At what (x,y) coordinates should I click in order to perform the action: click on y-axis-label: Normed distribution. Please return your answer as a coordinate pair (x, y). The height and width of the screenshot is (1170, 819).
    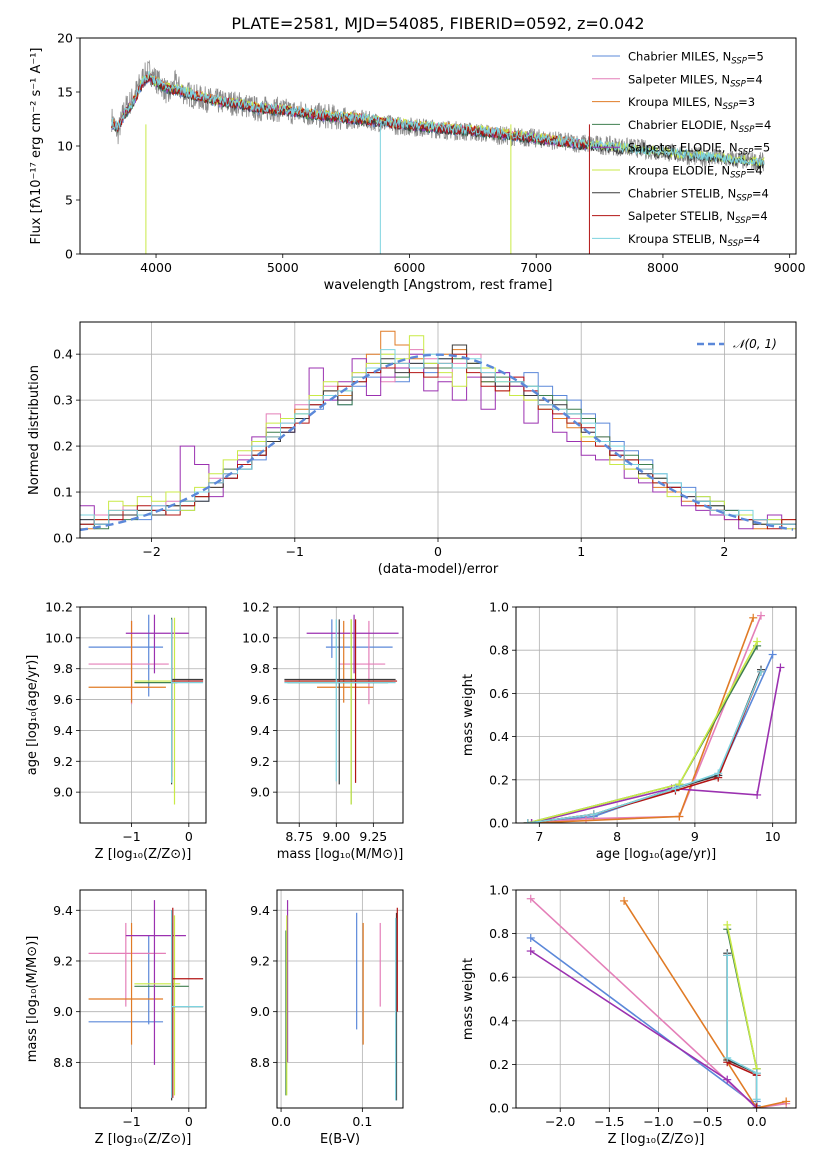
    Looking at the image, I should click on (34, 430).